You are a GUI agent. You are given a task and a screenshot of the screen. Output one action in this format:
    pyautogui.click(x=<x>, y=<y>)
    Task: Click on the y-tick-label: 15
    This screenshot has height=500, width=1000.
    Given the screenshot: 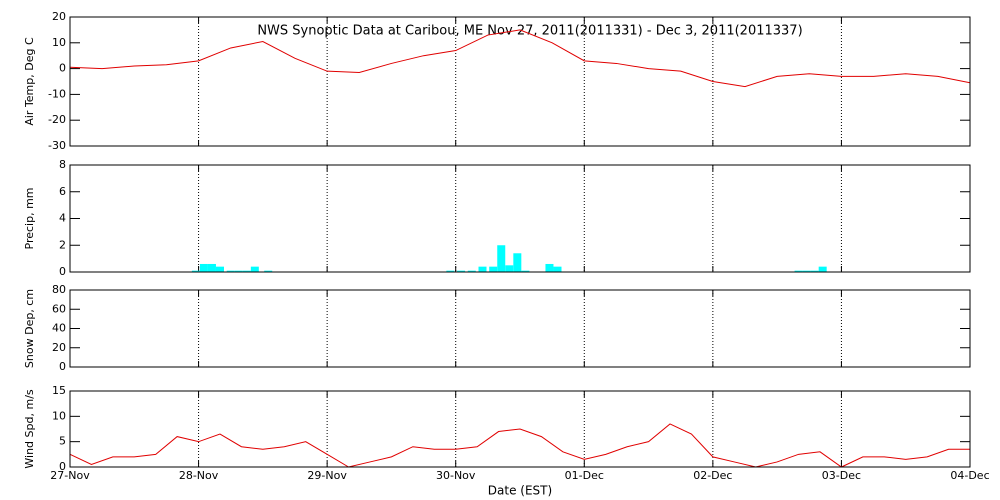 What is the action you would take?
    pyautogui.click(x=59, y=390)
    